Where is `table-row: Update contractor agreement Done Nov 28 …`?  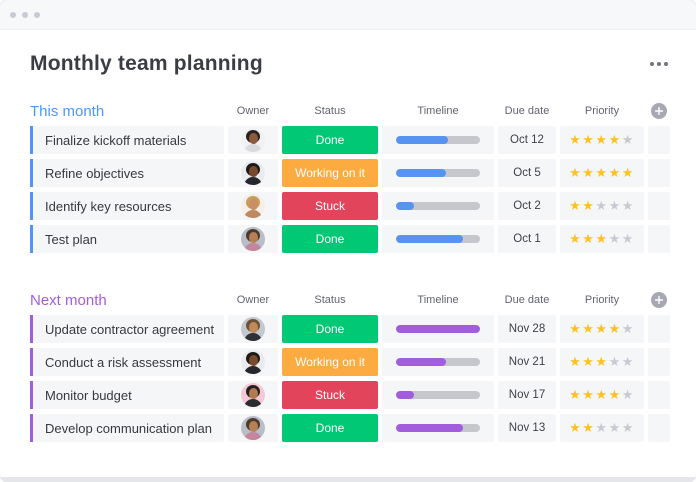 table-row: Update contractor agreement Done Nov 28 … is located at coordinates (350, 329).